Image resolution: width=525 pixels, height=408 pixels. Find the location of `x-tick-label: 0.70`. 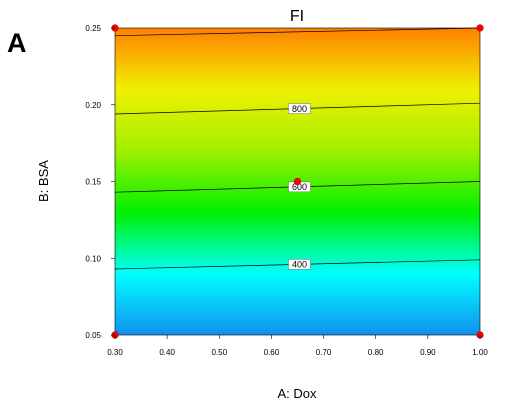

x-tick-label: 0.70 is located at coordinates (324, 352).